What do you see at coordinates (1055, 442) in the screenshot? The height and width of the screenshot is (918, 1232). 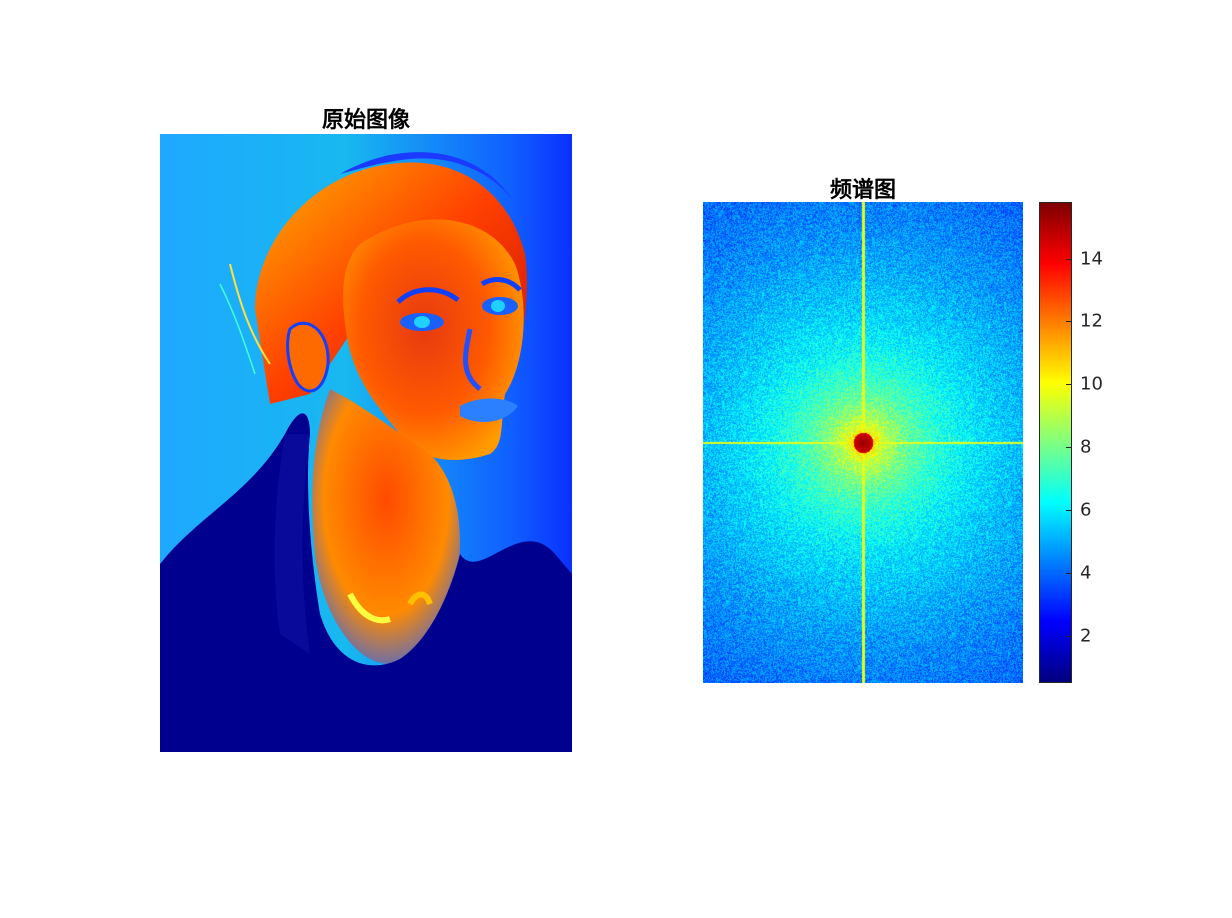 I see `colorbar` at bounding box center [1055, 442].